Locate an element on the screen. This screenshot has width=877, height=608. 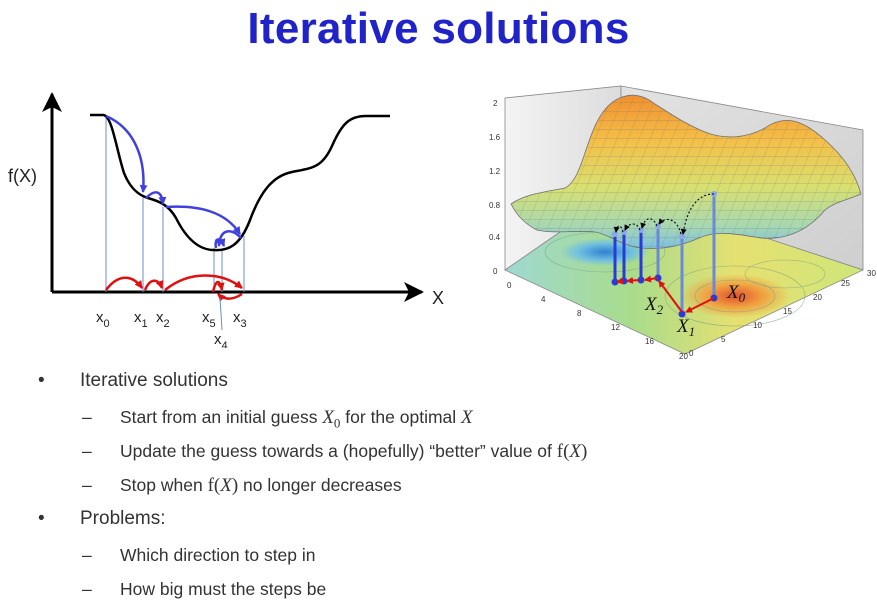
svg-text: 12 is located at coordinates (615, 327).